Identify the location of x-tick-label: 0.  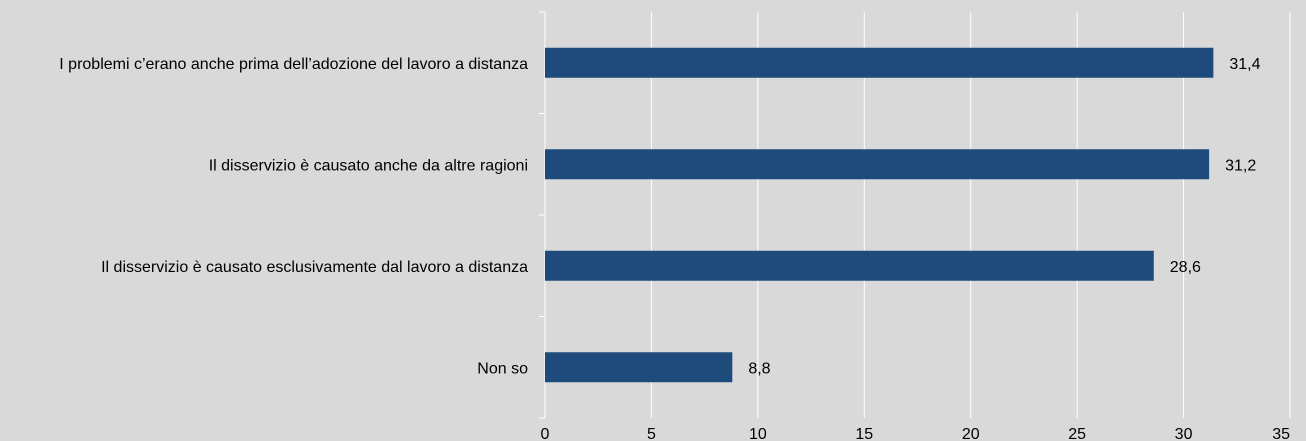
(545, 433).